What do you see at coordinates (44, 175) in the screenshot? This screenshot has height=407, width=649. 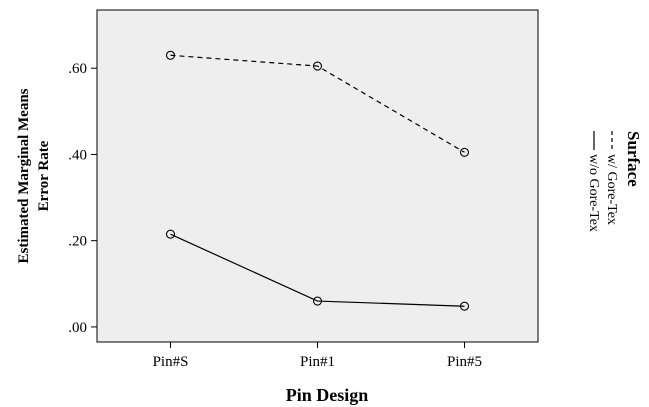 I see `y-axis-title-line-2: Error Rate` at bounding box center [44, 175].